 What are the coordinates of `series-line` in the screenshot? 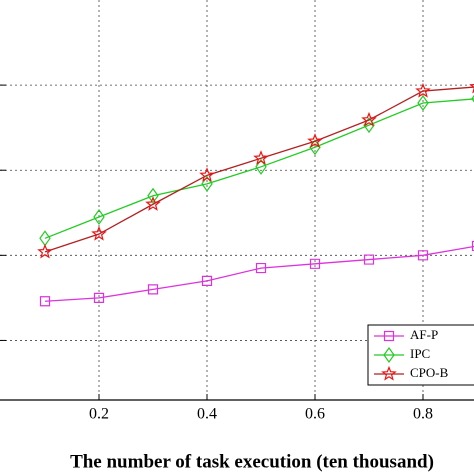 It's located at (259, 273).